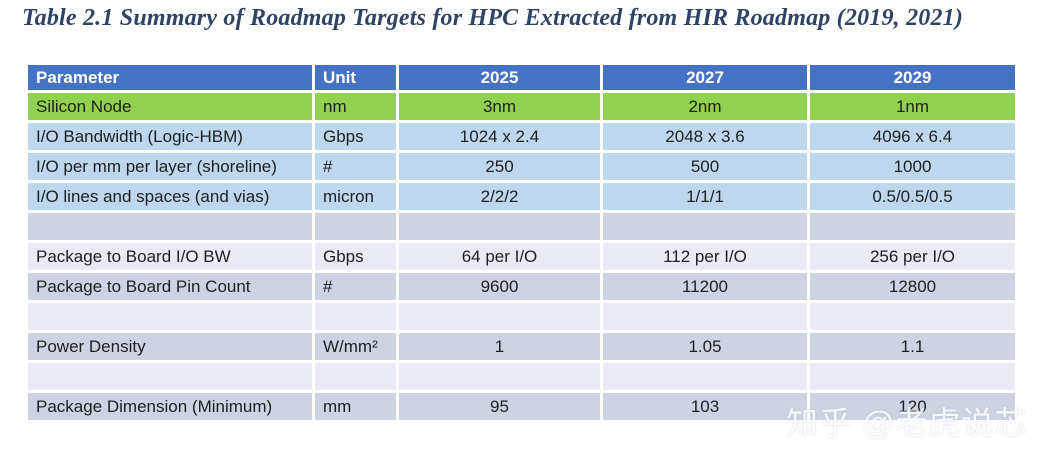  Describe the element at coordinates (499, 406) in the screenshot. I see `value-cell: 95` at that location.